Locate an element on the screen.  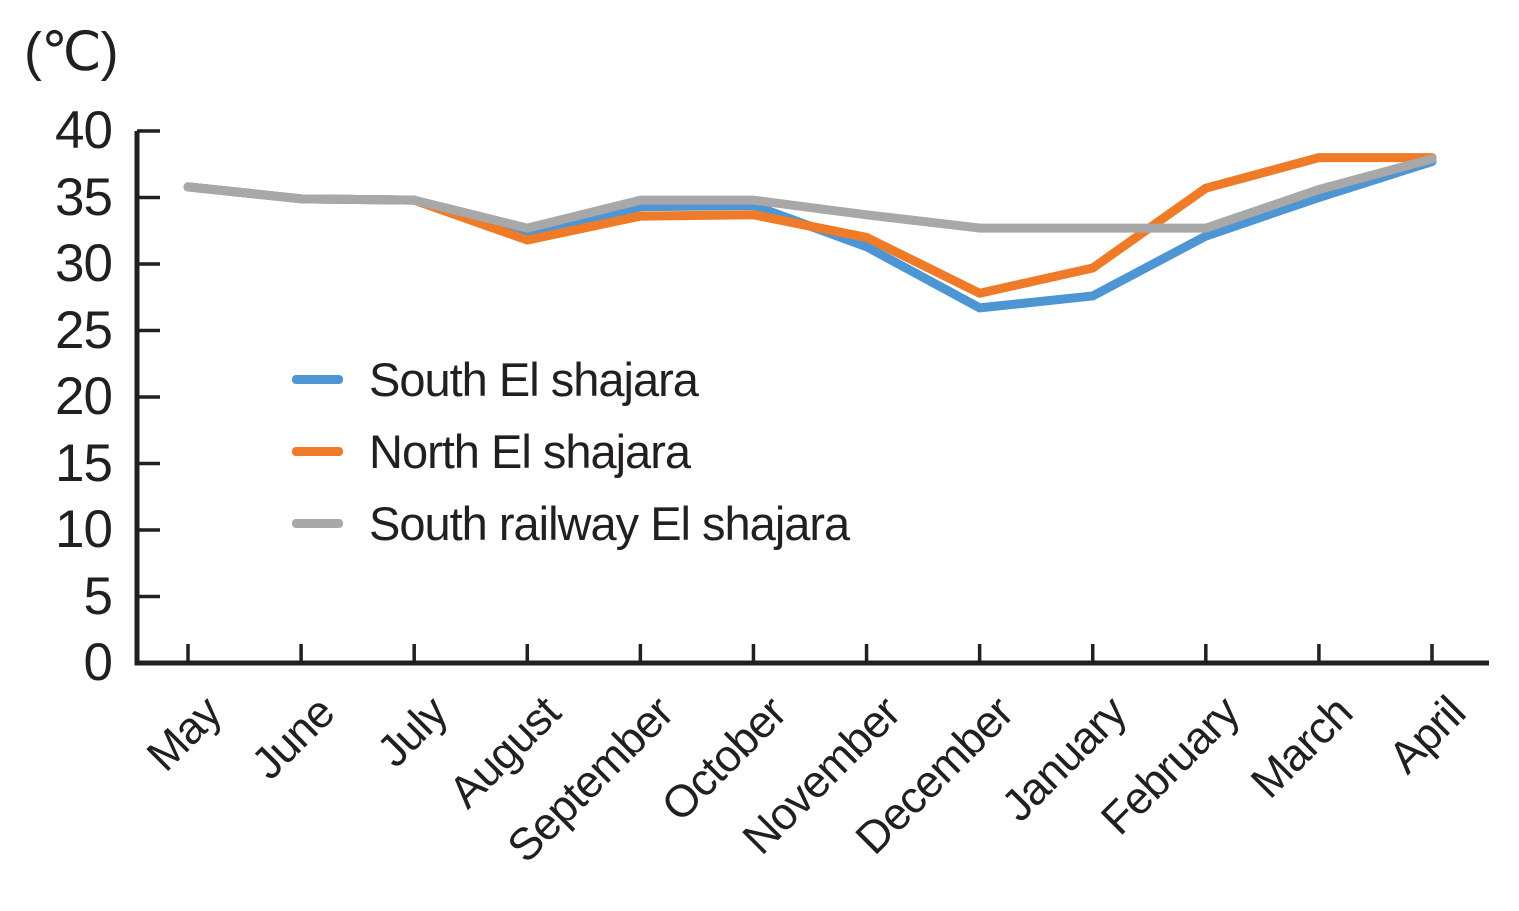
y-axis-tick-label: 0 is located at coordinates (98, 662).